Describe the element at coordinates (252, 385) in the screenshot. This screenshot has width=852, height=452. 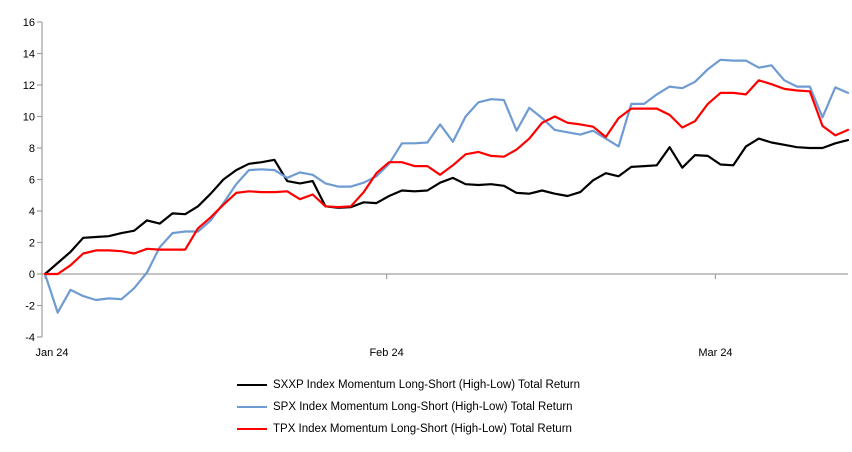
I see `legend-swatch-sxxp-line` at that location.